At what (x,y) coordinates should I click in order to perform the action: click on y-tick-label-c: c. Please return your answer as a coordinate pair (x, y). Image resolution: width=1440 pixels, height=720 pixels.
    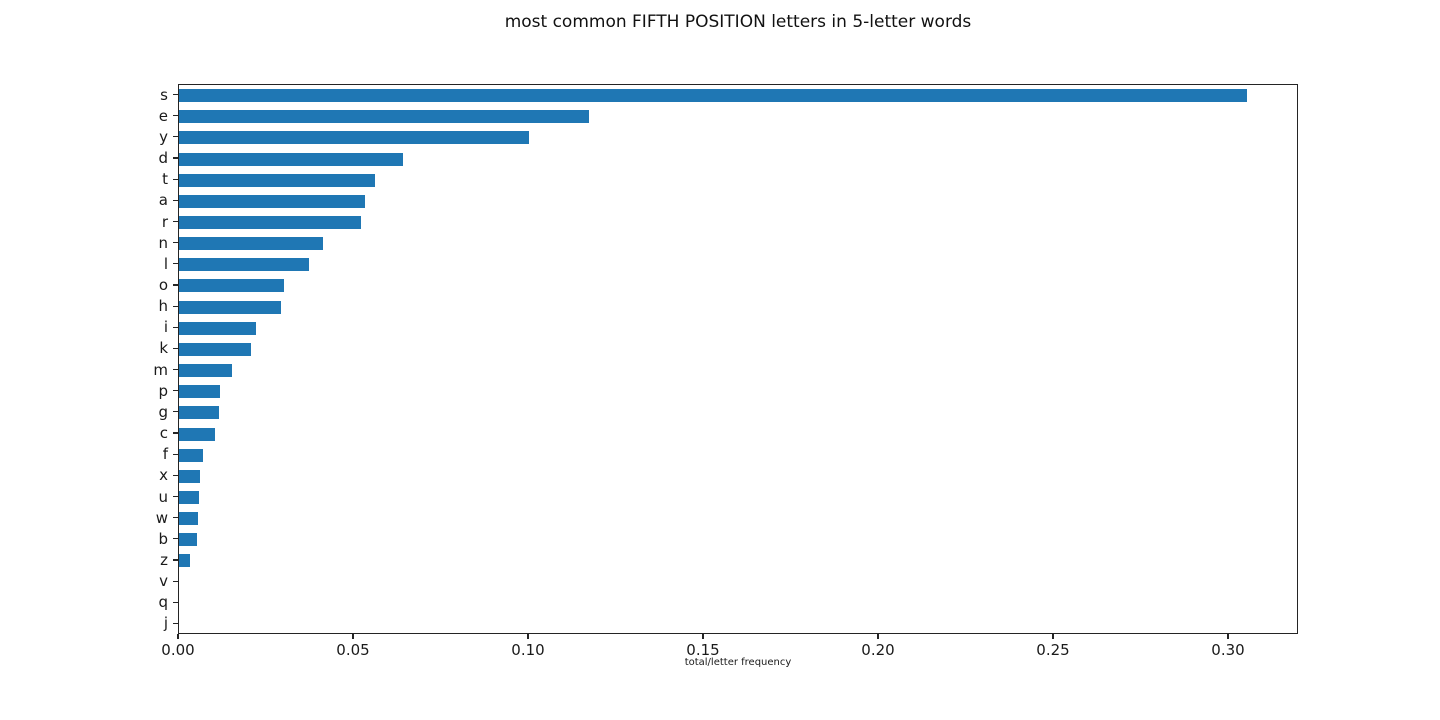
    Looking at the image, I should click on (163, 433).